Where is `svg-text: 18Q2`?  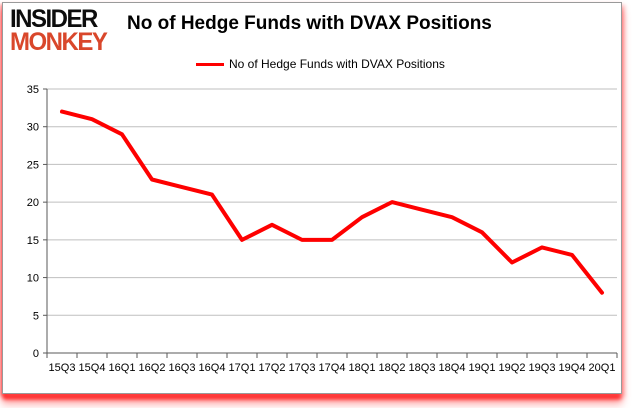 svg-text: 18Q2 is located at coordinates (392, 368).